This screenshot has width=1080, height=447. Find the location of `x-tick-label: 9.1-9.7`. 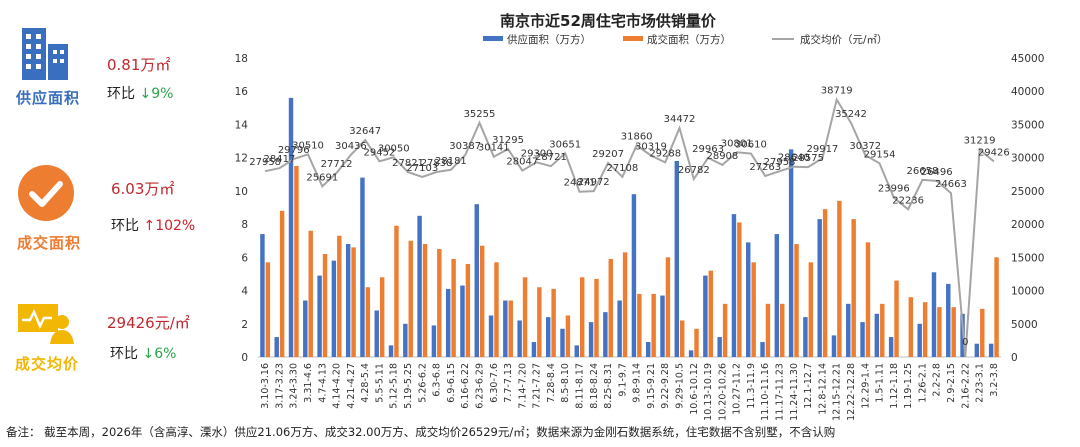

x-tick-label: 9.1-9.7 is located at coordinates (622, 380).